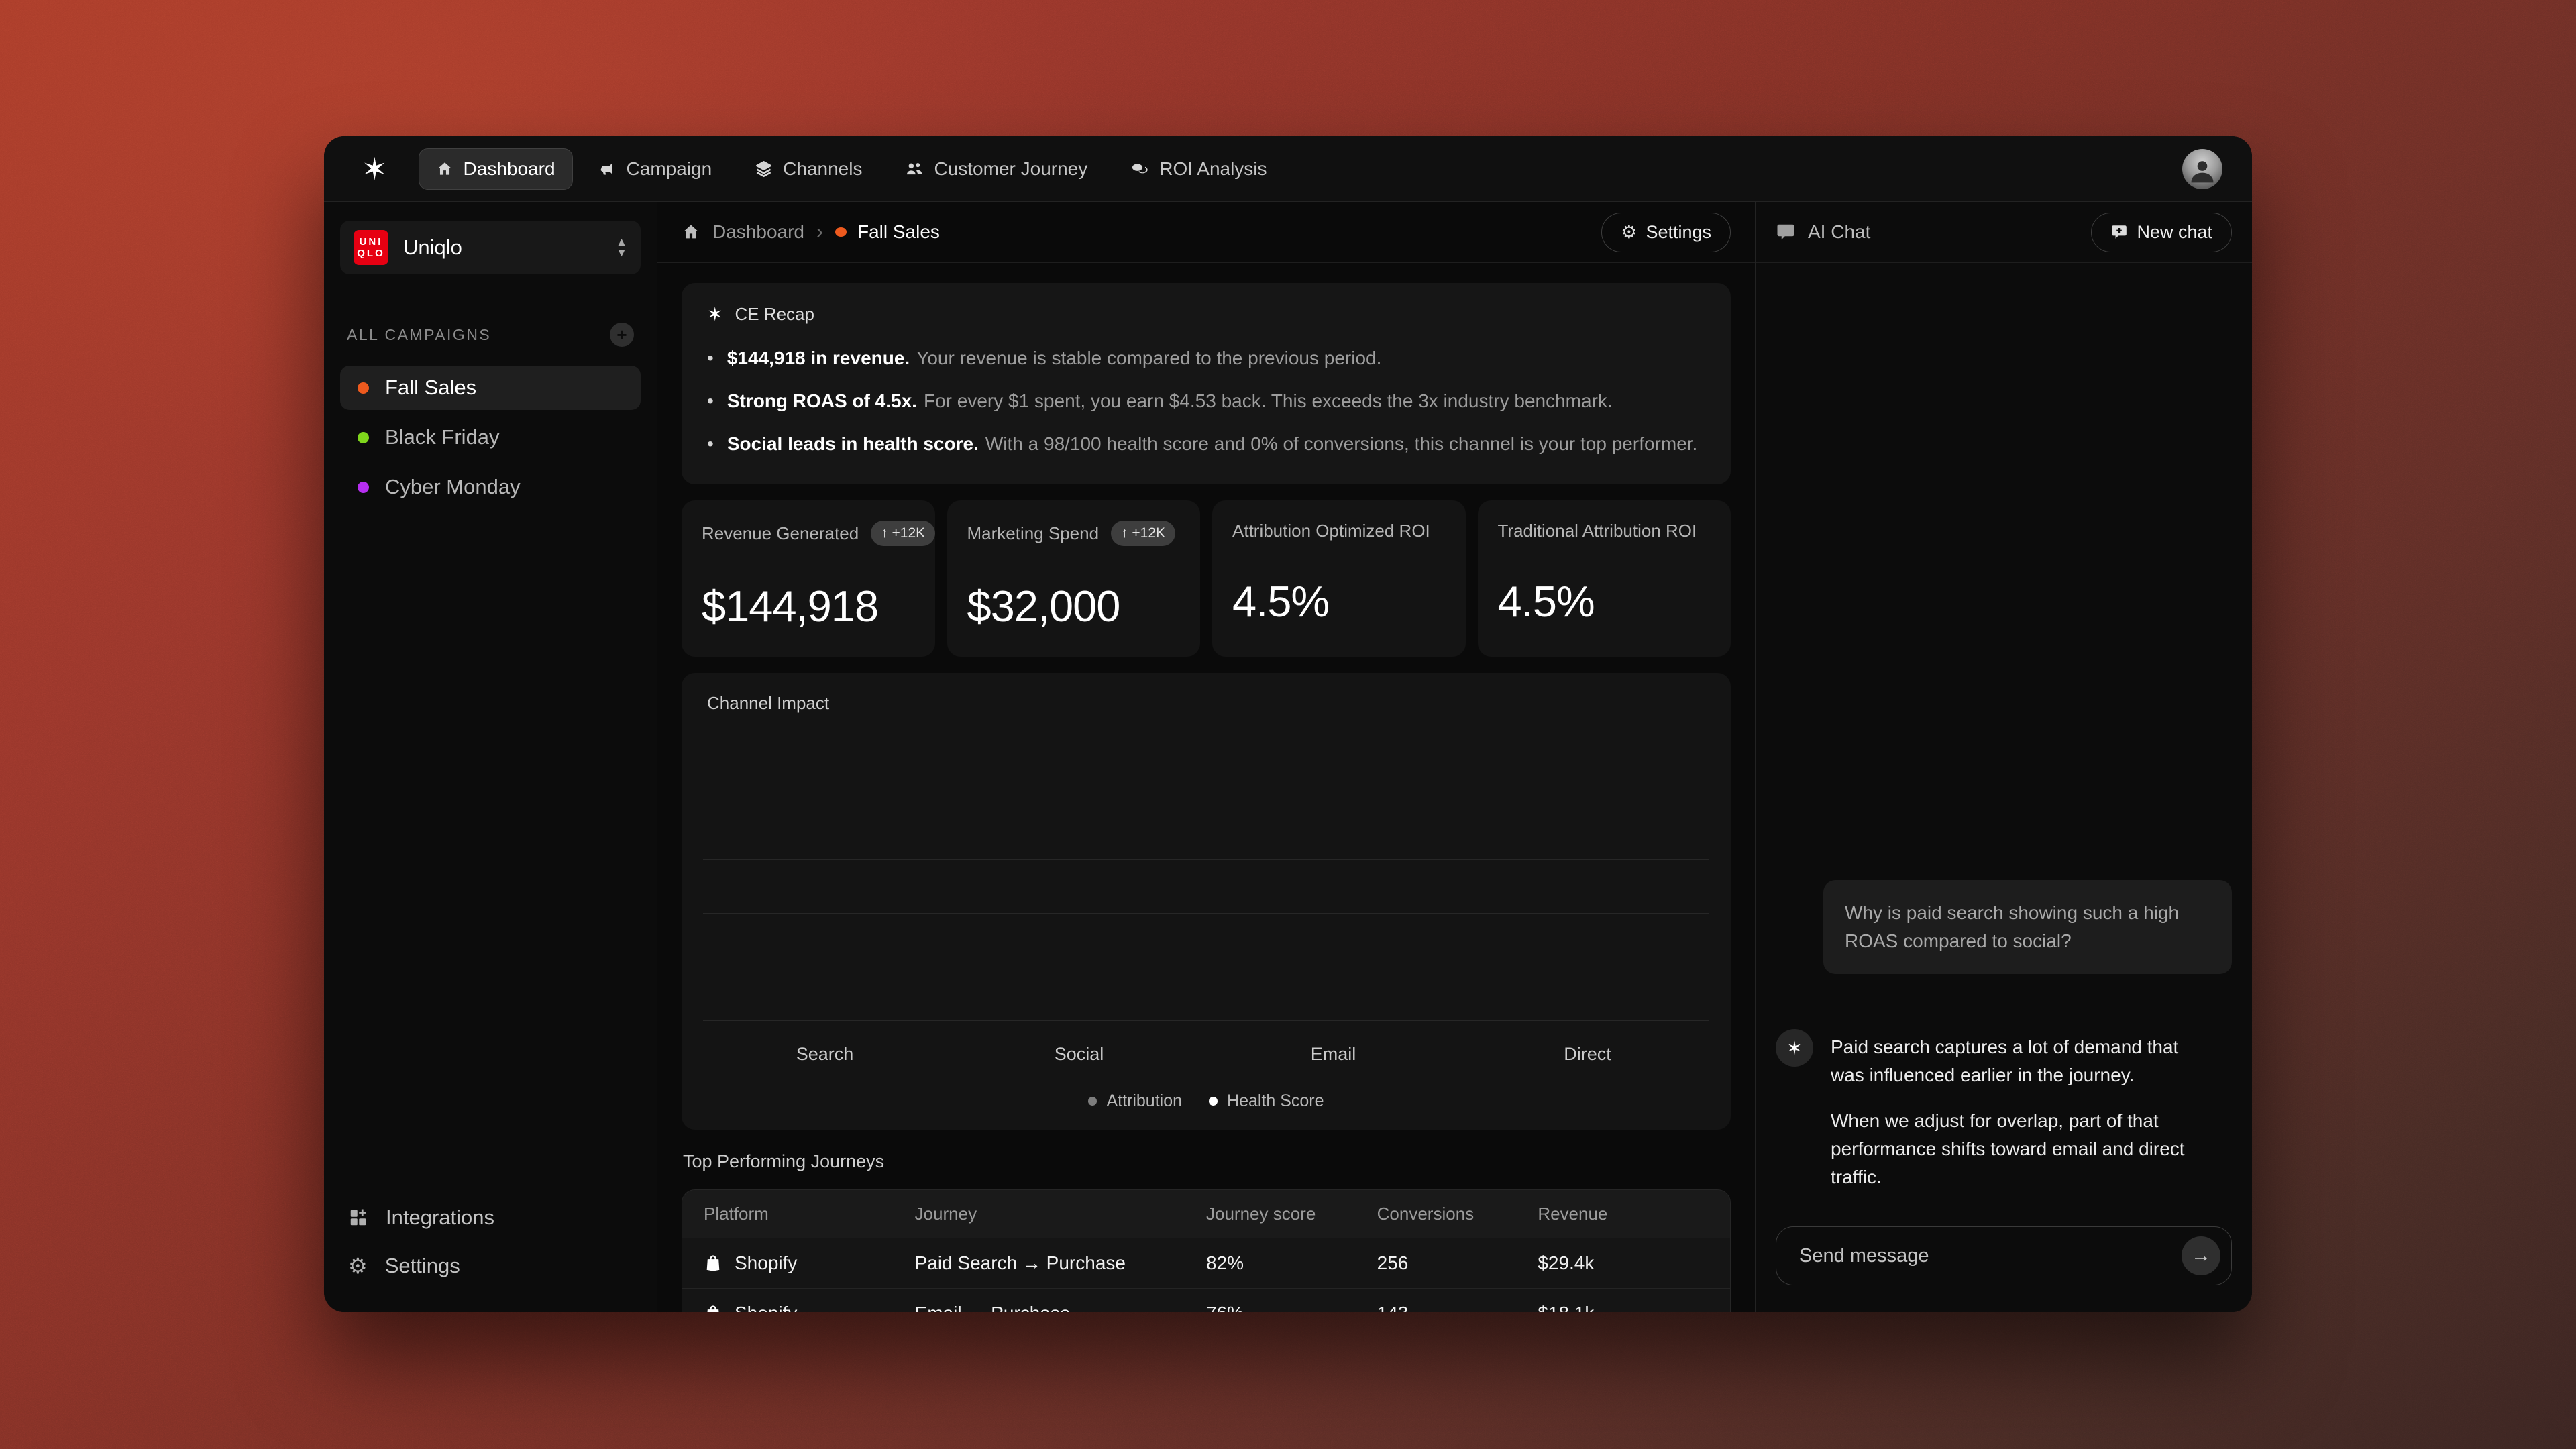 The width and height of the screenshot is (2576, 1449). I want to click on arrow-right-icon: →, so click(2201, 1255).